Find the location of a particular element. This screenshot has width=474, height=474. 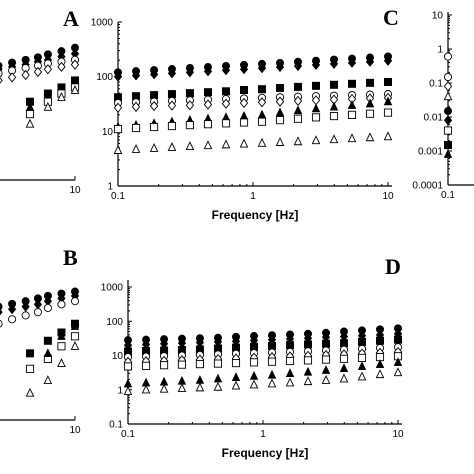

y-tick-label-c-right: 0.001 is located at coordinates (430, 152).